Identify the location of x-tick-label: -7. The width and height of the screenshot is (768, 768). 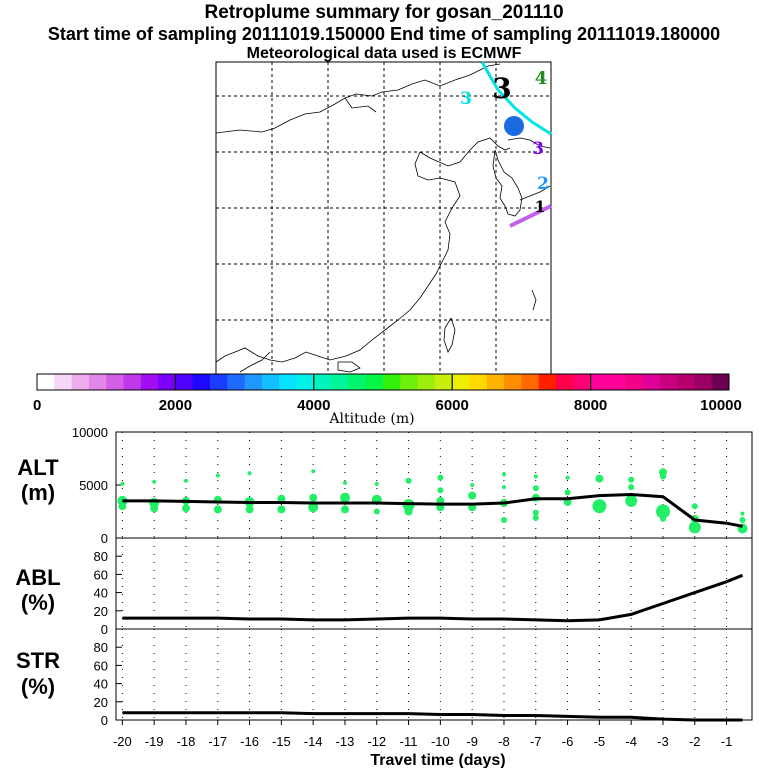
(536, 741).